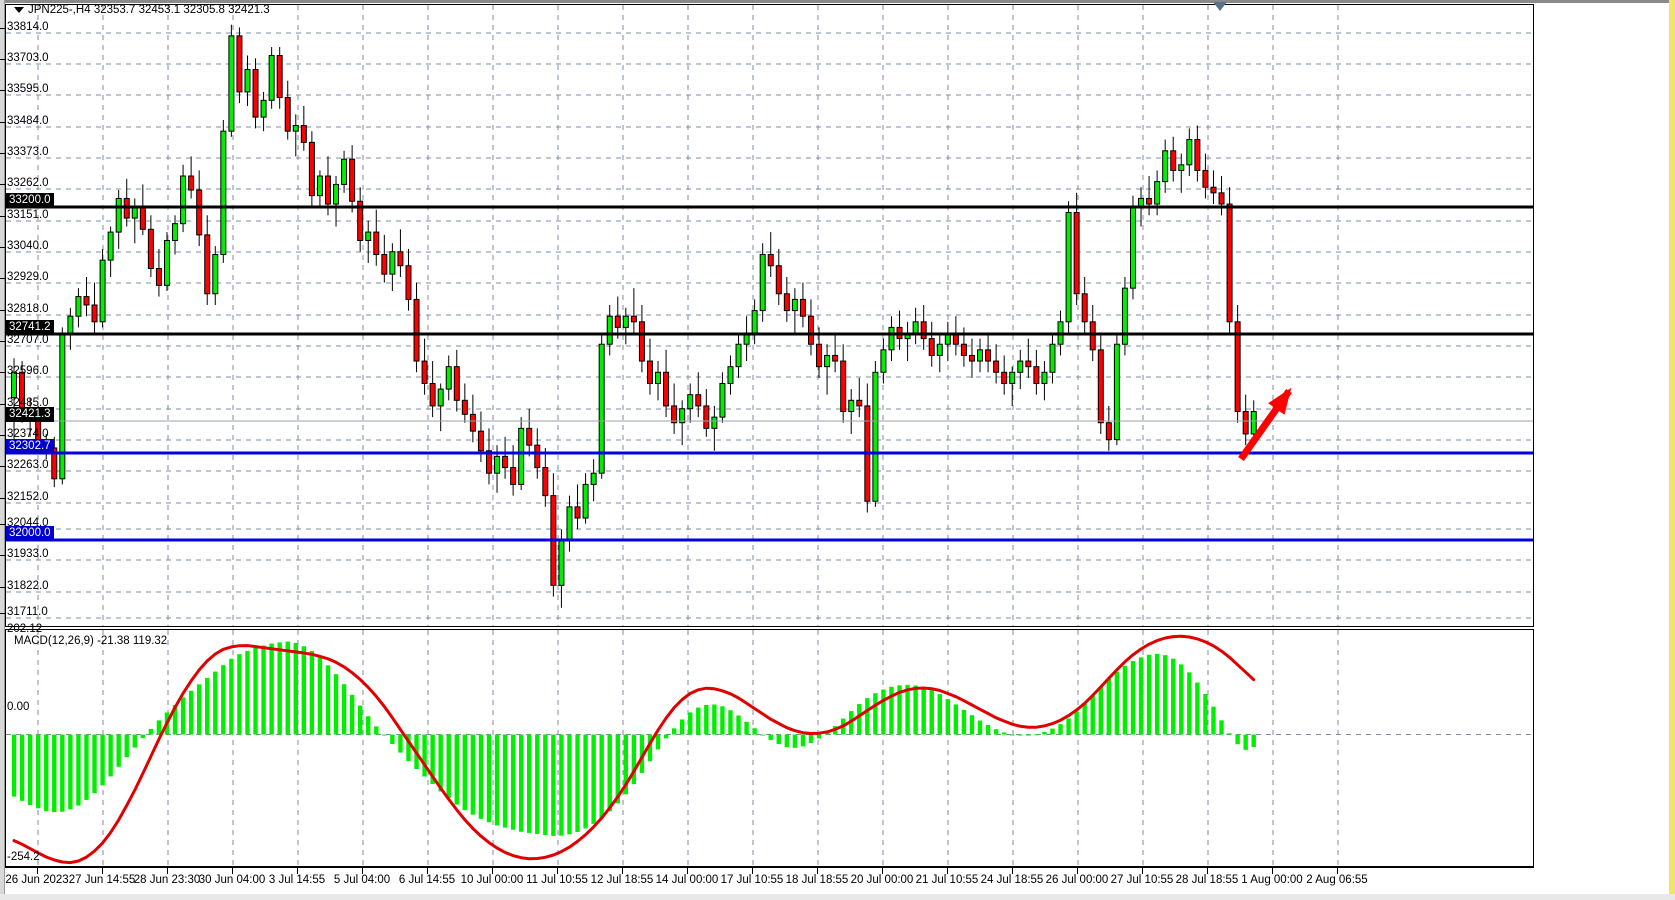  I want to click on price-axis-tick-label: 32485.0, so click(28, 403).